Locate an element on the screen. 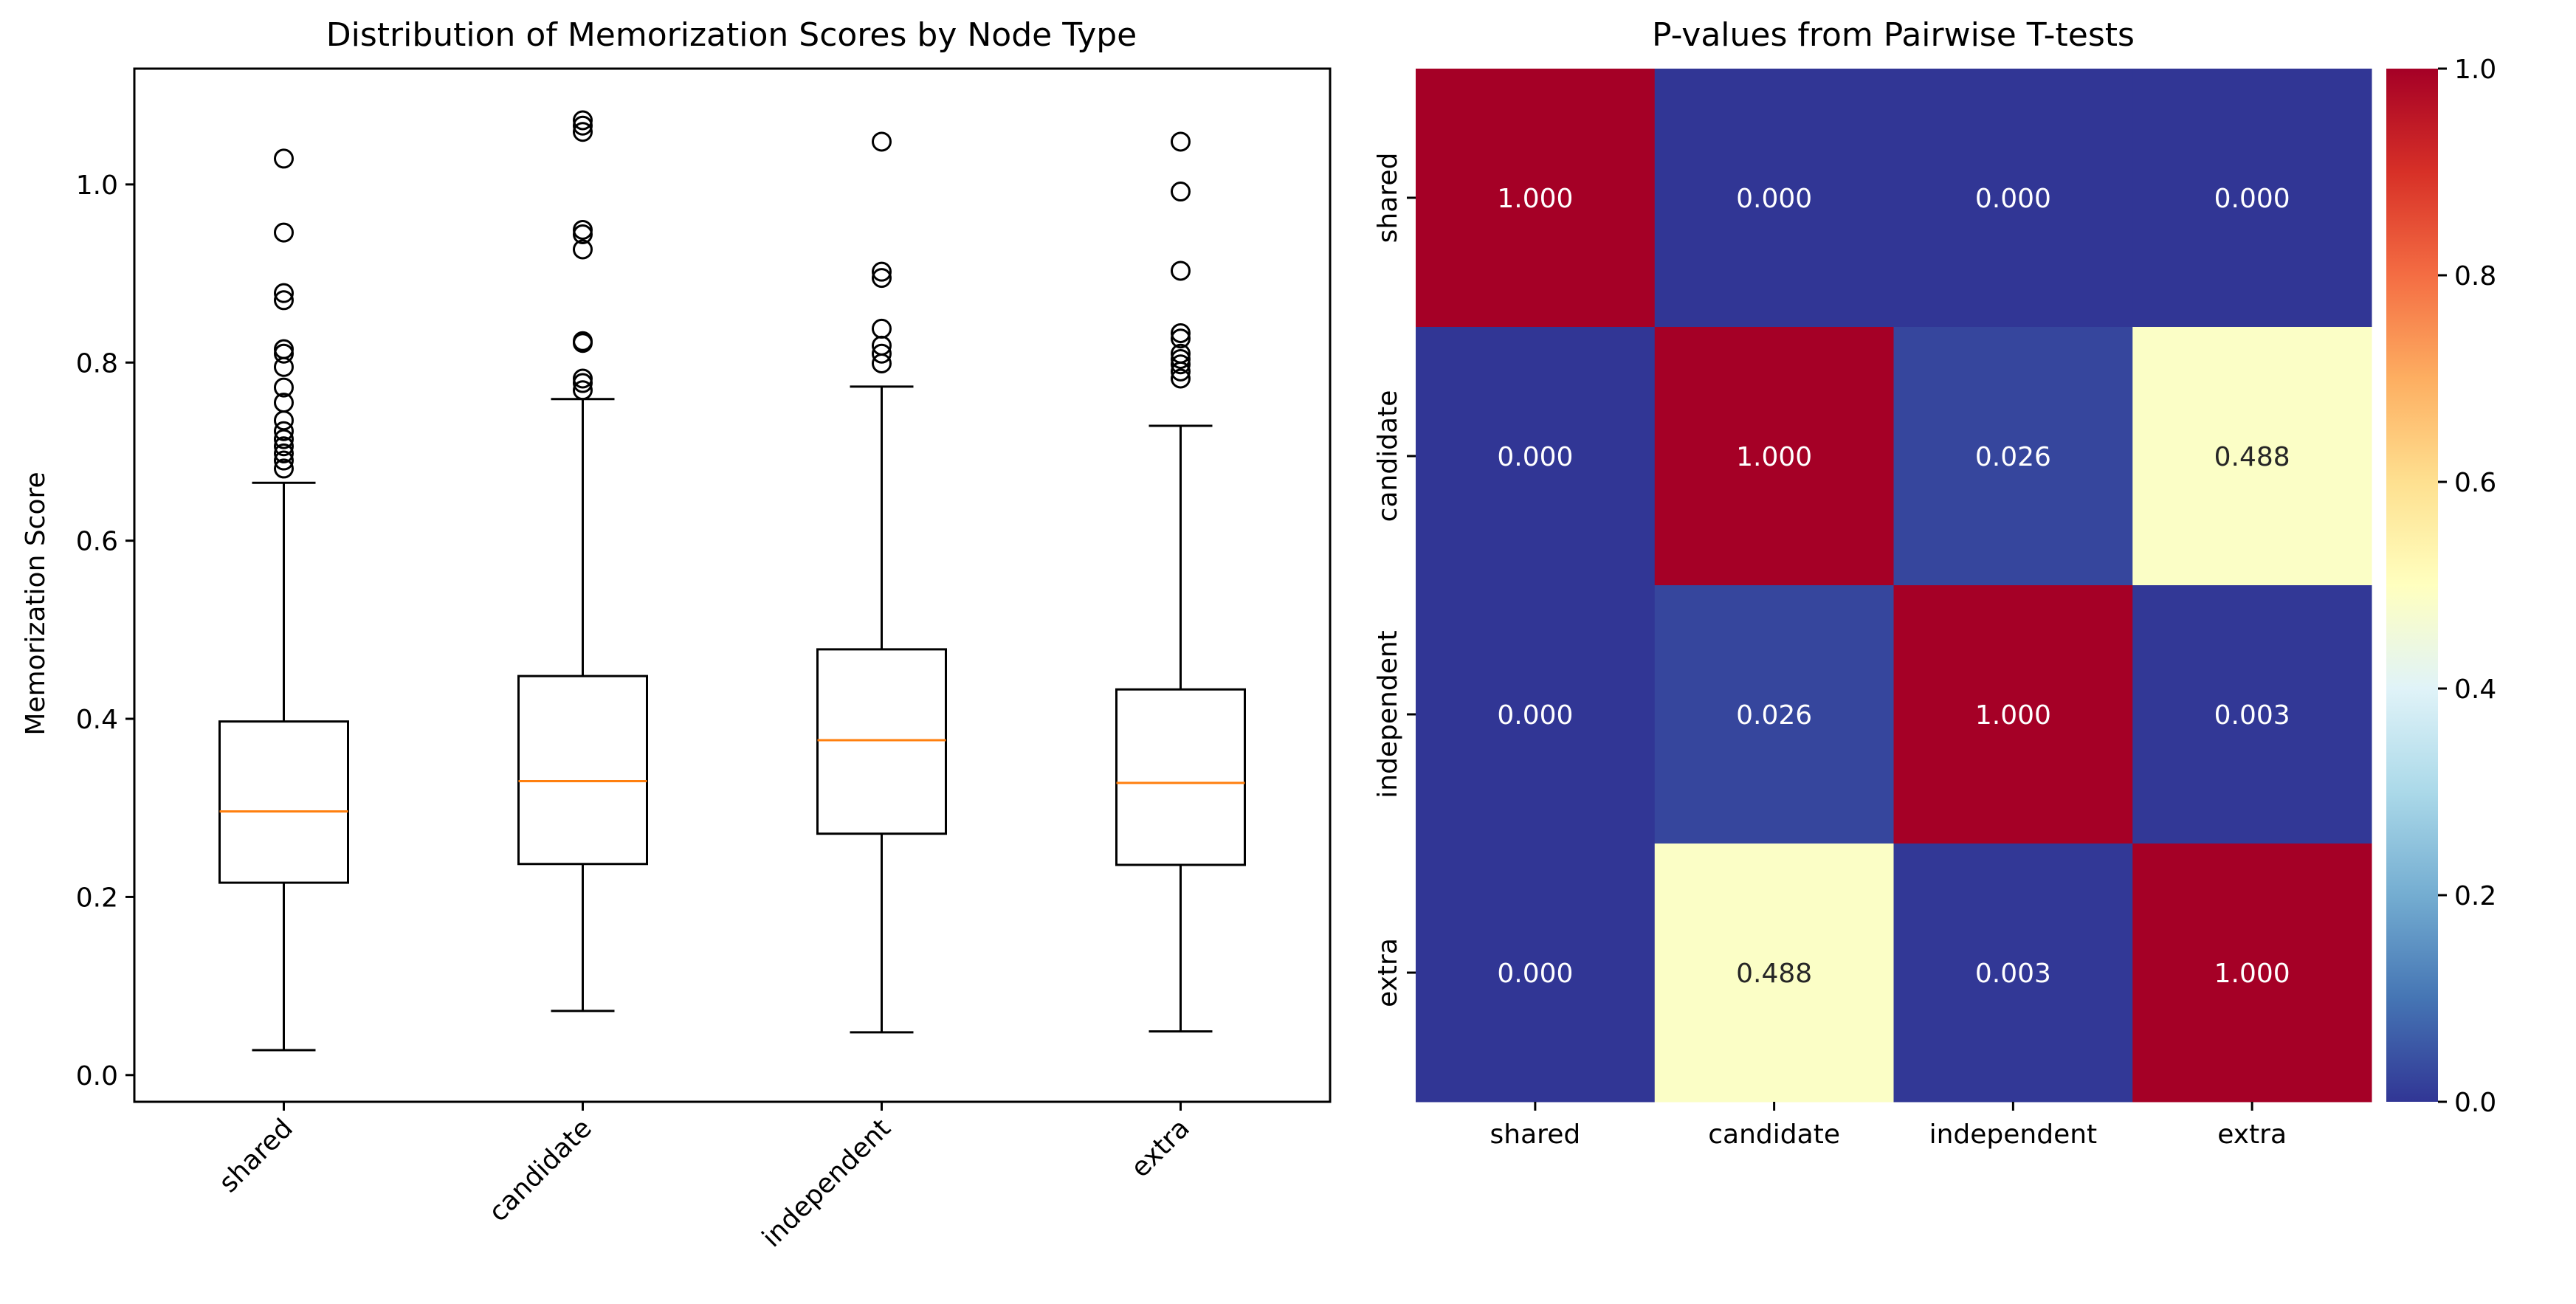  row-label: shared is located at coordinates (1388, 198).